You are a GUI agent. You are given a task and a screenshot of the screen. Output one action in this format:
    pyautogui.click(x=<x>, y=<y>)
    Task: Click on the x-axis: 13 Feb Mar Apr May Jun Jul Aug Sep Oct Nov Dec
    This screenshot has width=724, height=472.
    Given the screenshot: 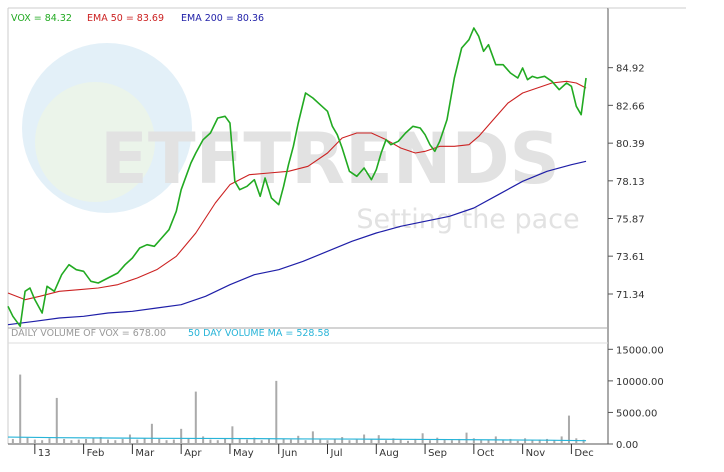 What is the action you would take?
    pyautogui.click(x=314, y=451)
    